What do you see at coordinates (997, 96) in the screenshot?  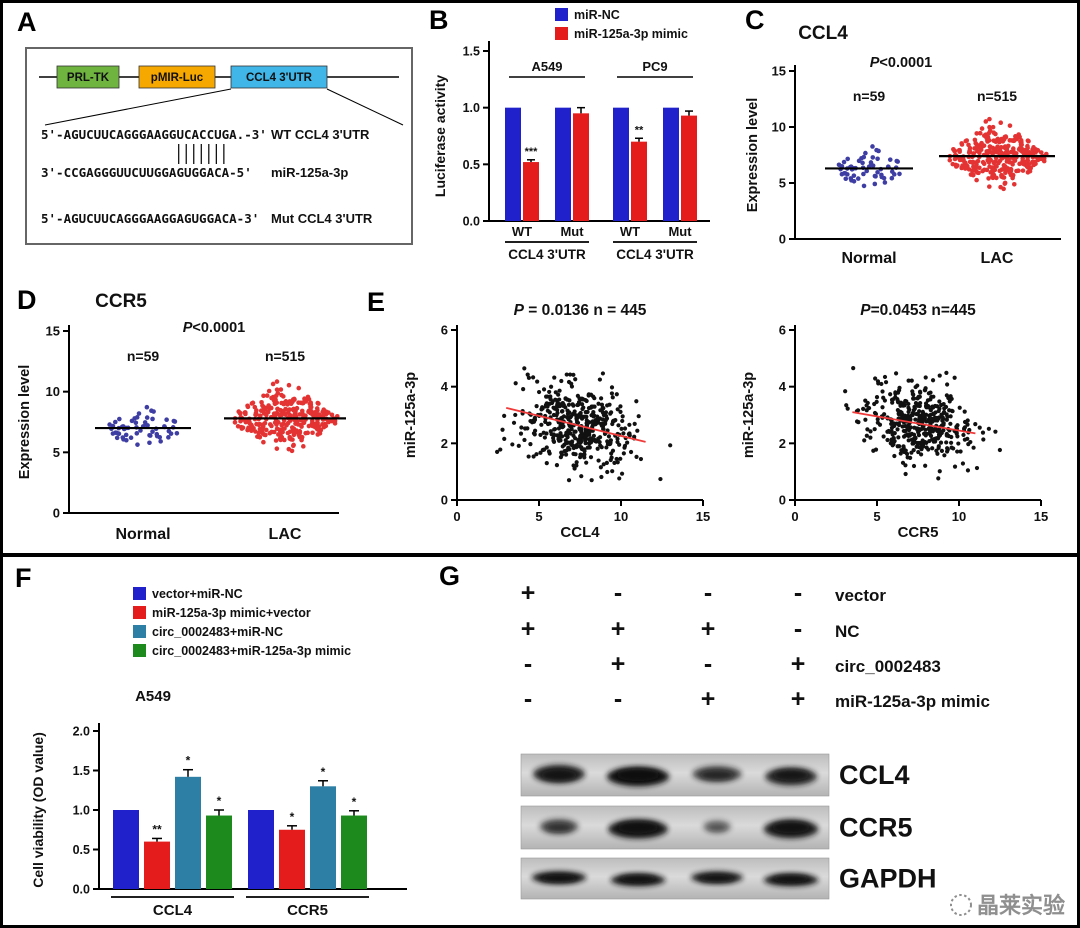 I see `svg-text: n=515` at bounding box center [997, 96].